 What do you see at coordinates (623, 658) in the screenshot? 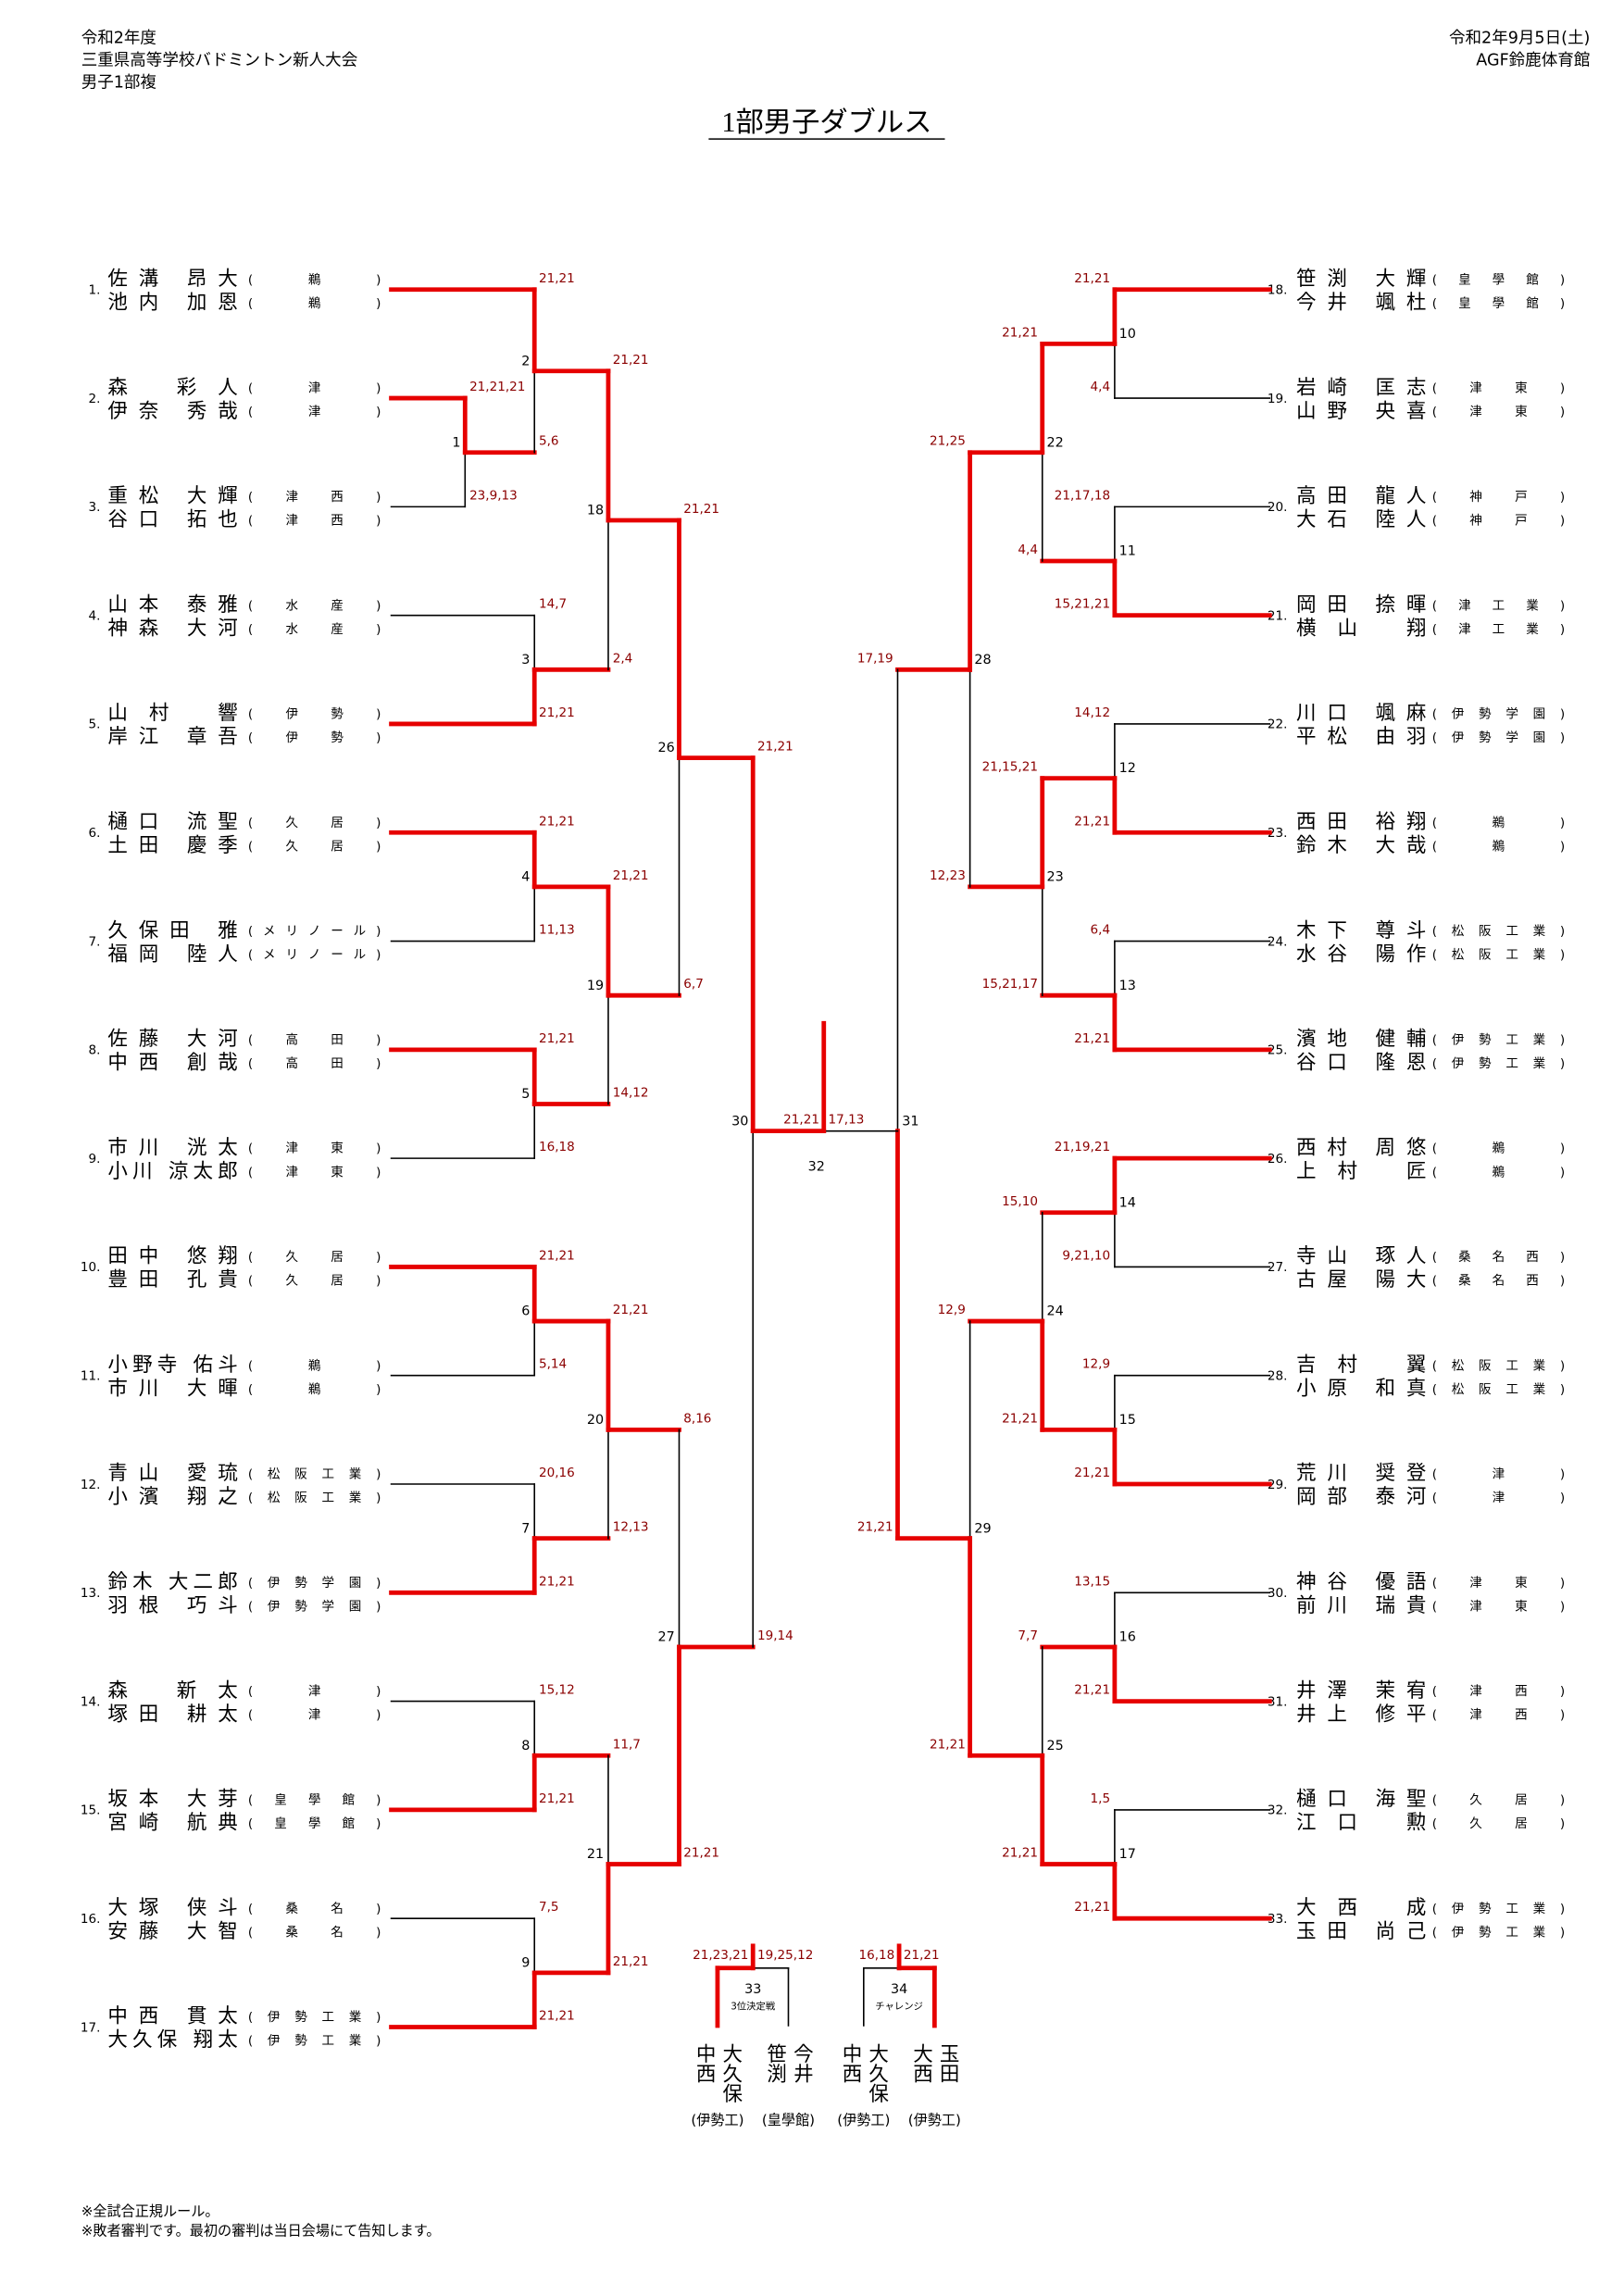
I see `score: 2,4` at bounding box center [623, 658].